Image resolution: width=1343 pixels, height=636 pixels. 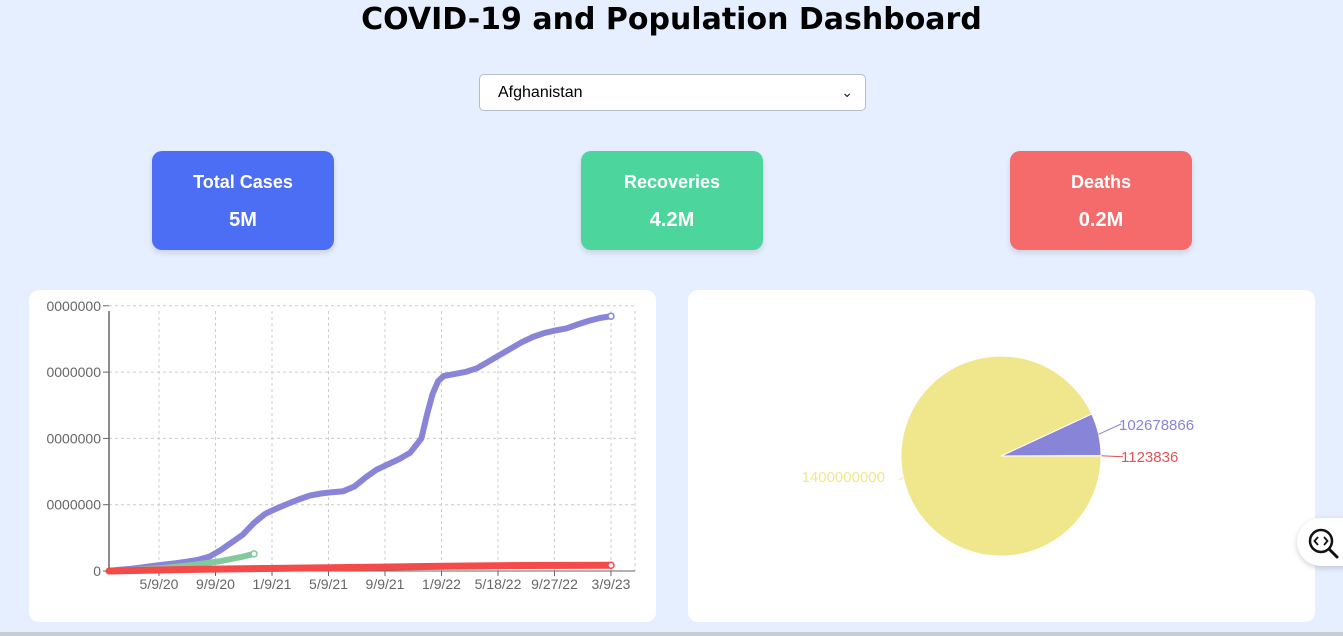 I want to click on country-select-value: Afghanistan, so click(x=540, y=92).